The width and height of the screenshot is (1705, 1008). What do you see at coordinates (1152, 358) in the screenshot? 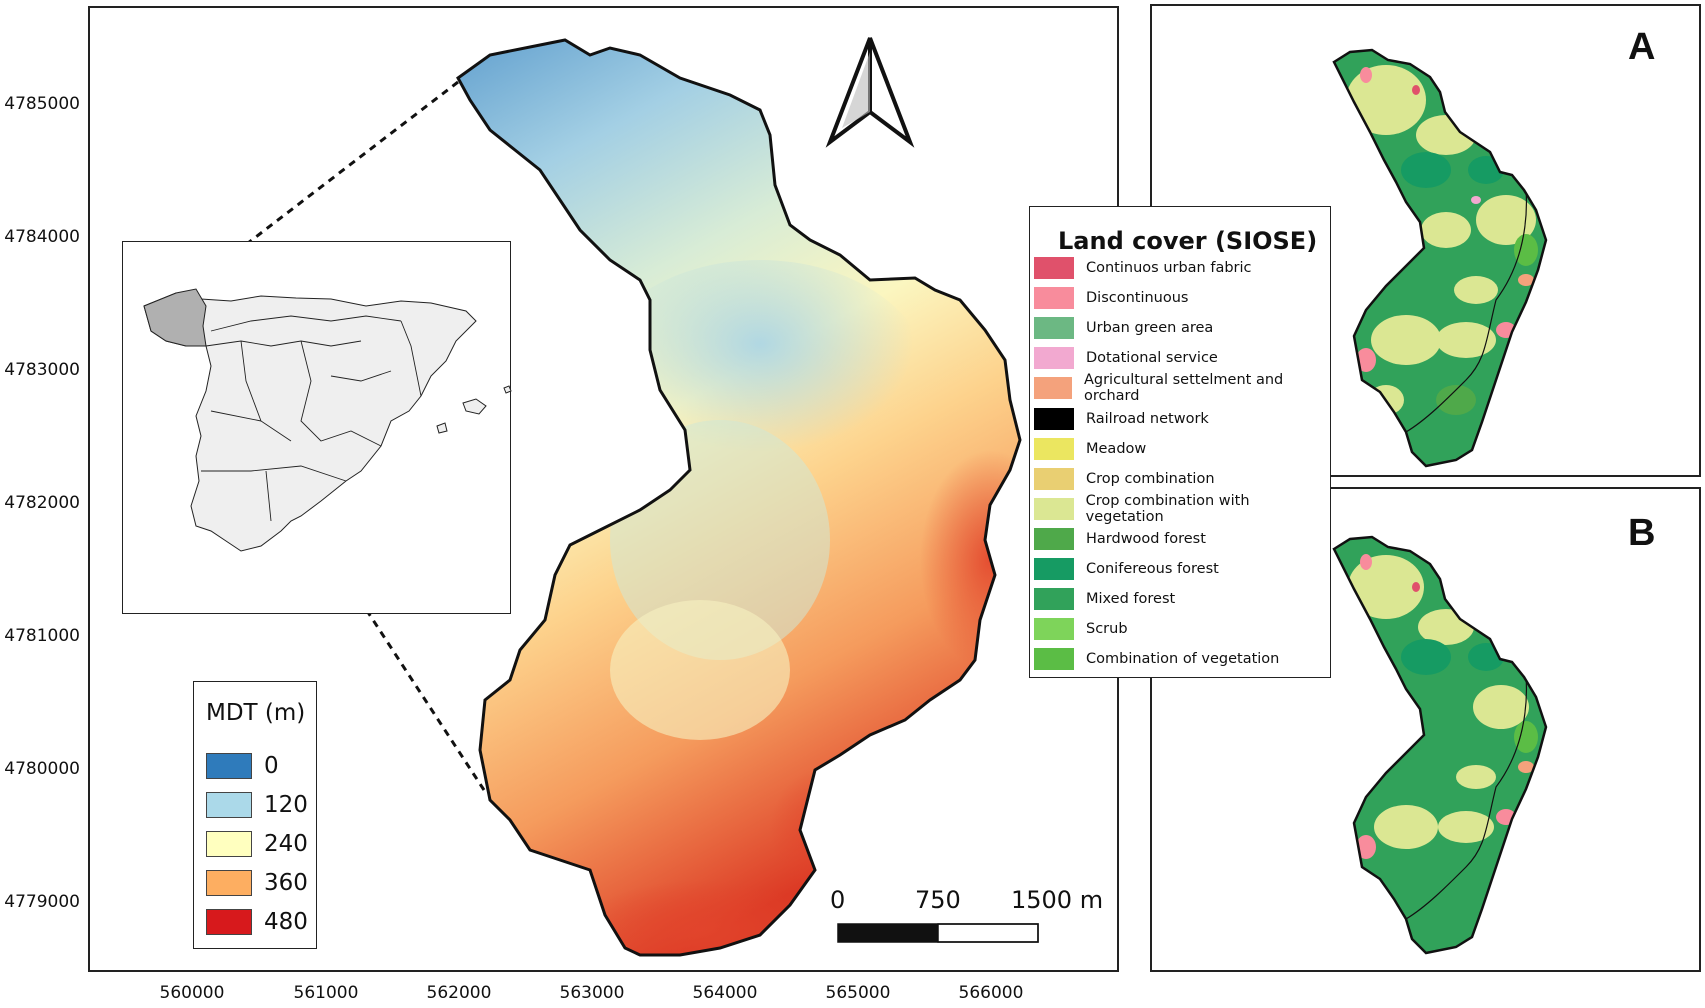
I see `landcover-label: Dotational service` at bounding box center [1152, 358].